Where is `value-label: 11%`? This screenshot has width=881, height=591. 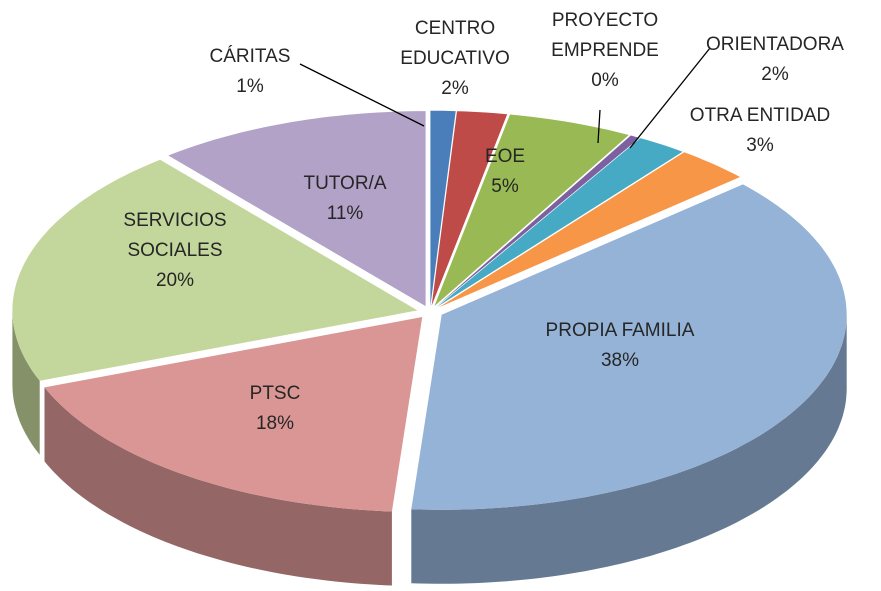 value-label: 11% is located at coordinates (345, 213).